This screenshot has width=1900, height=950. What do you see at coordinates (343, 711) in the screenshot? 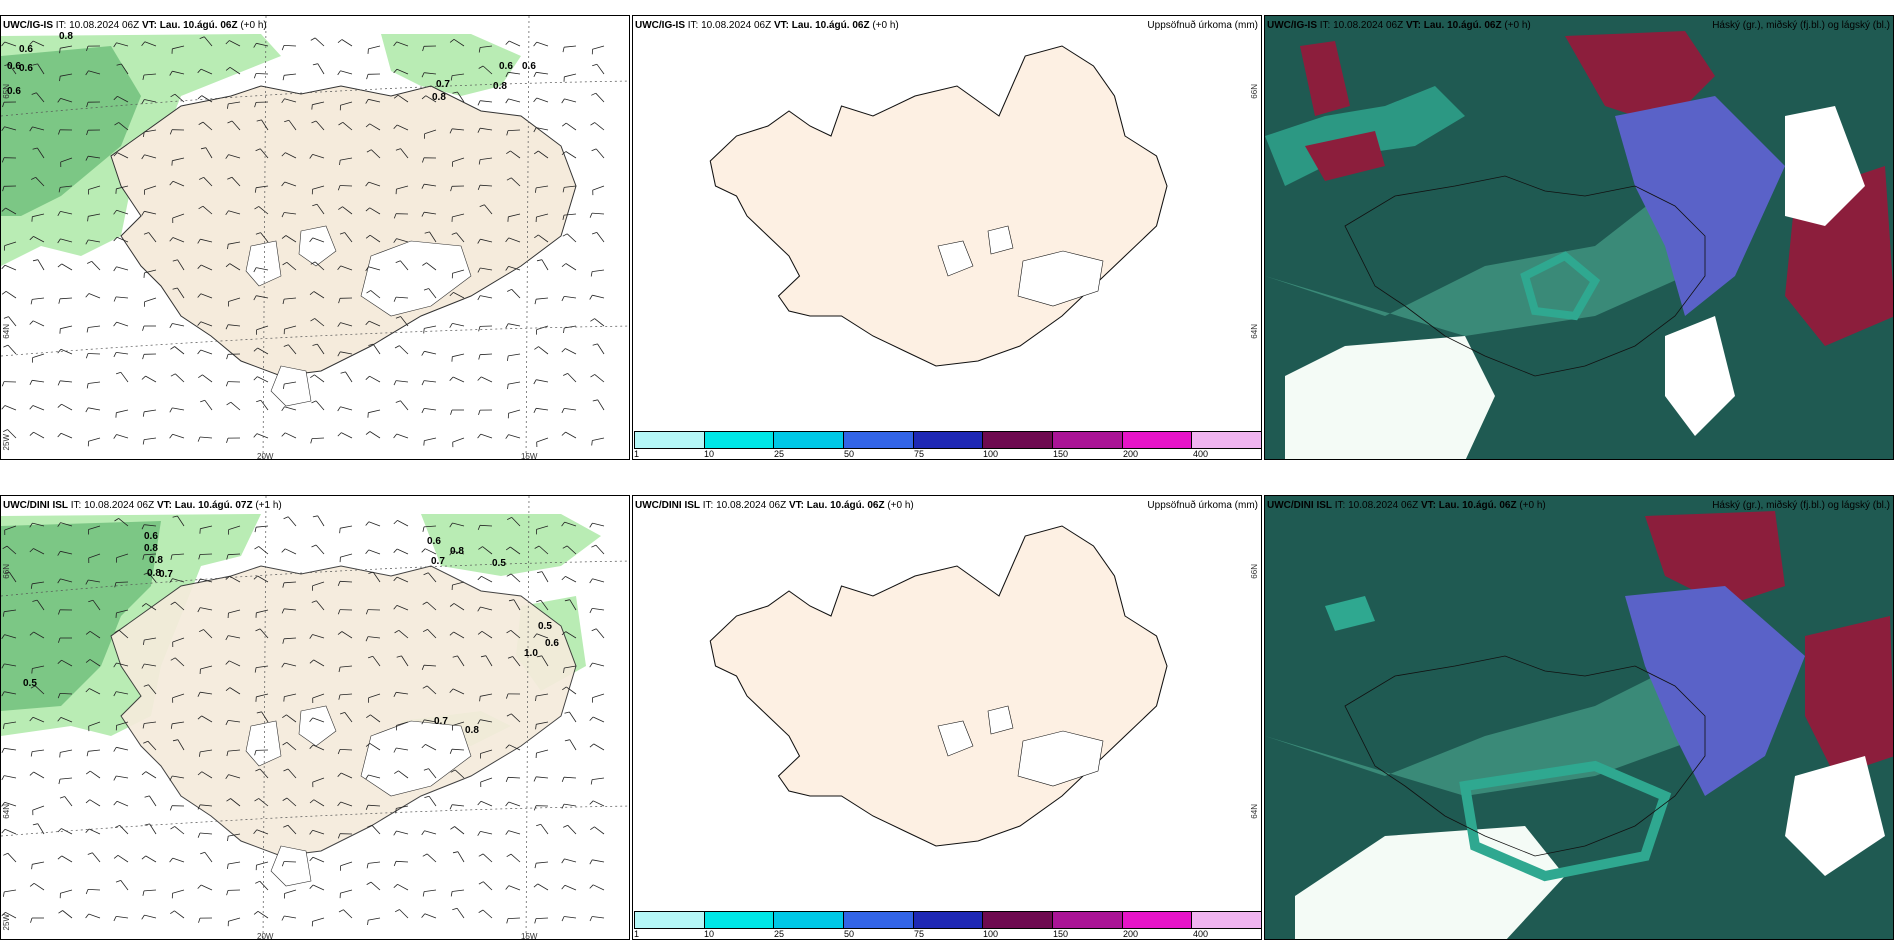
I see `iceland-land` at bounding box center [343, 711].